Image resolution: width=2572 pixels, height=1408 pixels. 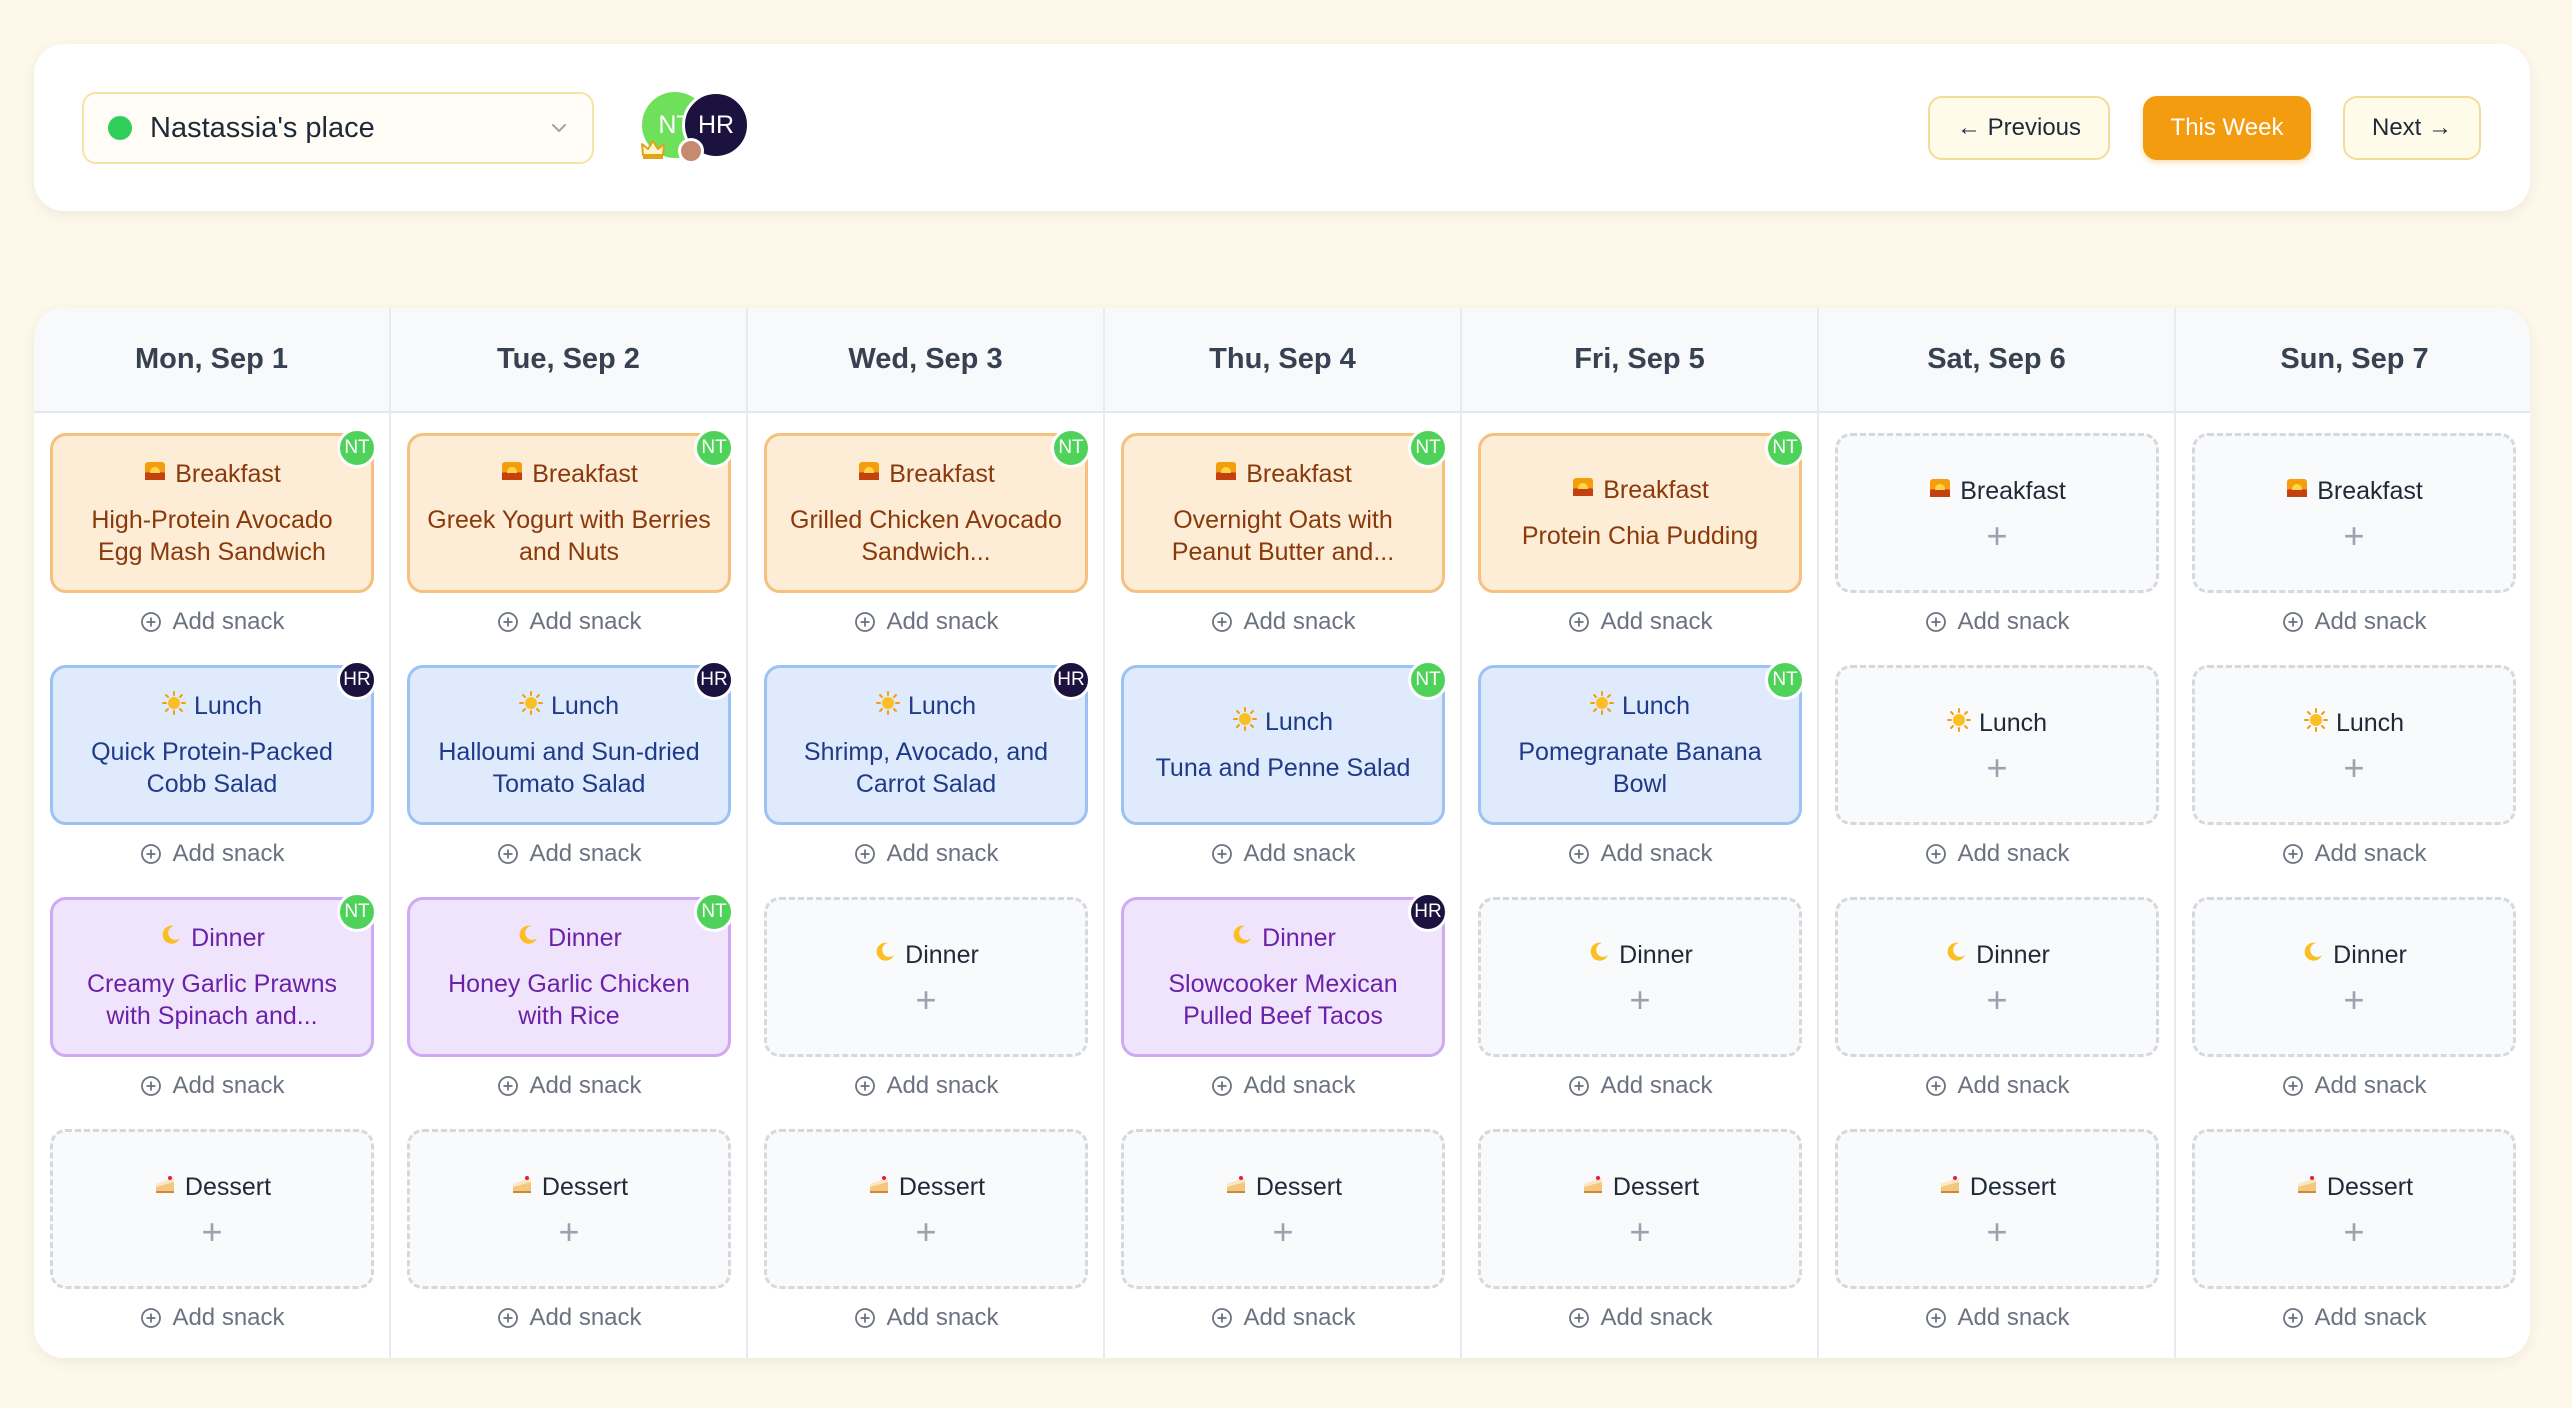 I want to click on breakfast-slot: Breakfast Protein Chia Pudding NT, so click(x=1641, y=510).